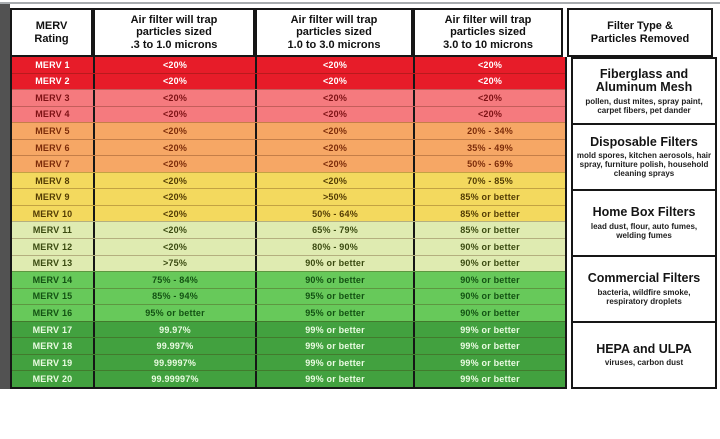  What do you see at coordinates (53, 280) in the screenshot?
I see `merv-rating-label: MERV 14` at bounding box center [53, 280].